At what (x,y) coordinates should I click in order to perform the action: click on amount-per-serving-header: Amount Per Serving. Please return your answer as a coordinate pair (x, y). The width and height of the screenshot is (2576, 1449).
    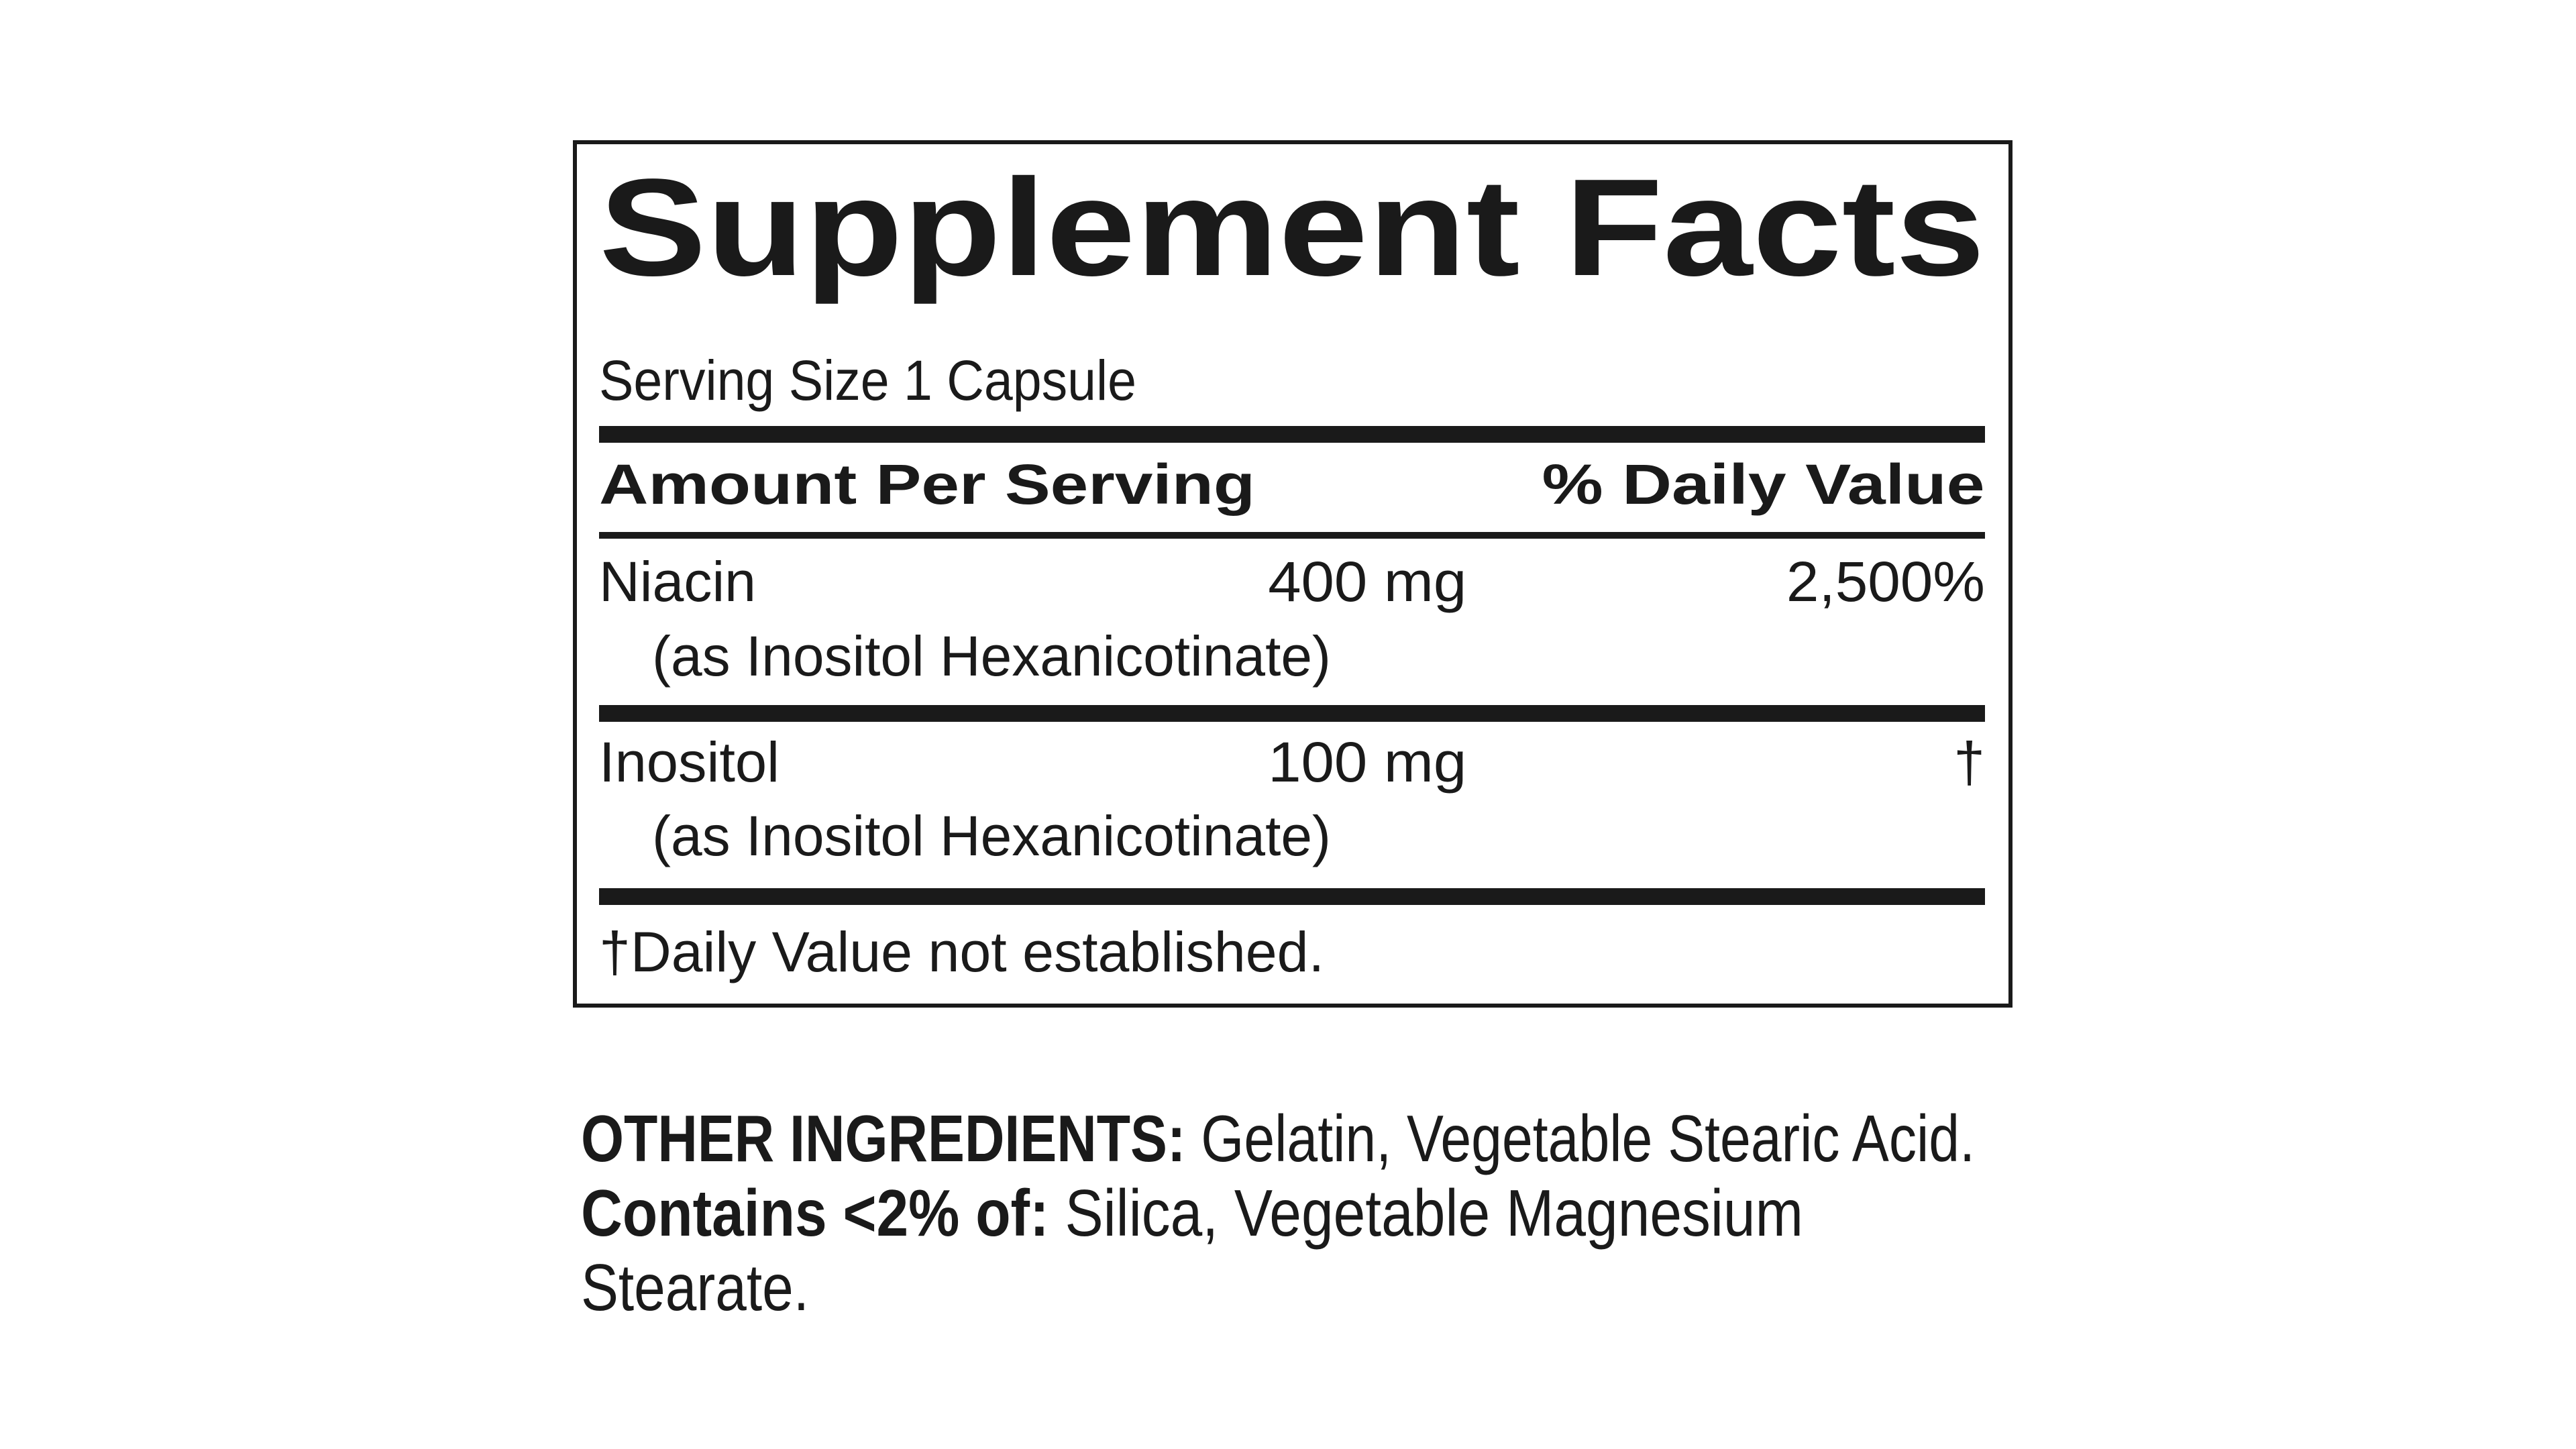
    Looking at the image, I should click on (927, 484).